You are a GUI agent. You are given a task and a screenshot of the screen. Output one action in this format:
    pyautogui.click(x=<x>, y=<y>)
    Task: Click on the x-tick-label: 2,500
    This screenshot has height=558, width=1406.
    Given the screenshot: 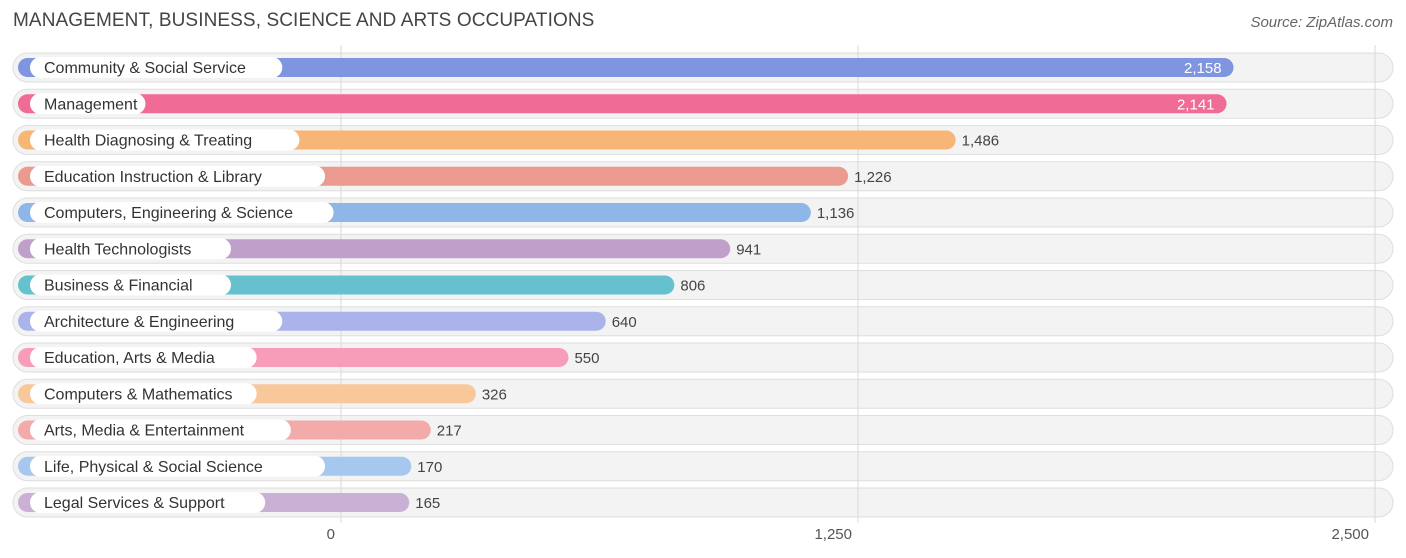 What is the action you would take?
    pyautogui.click(x=1350, y=534)
    